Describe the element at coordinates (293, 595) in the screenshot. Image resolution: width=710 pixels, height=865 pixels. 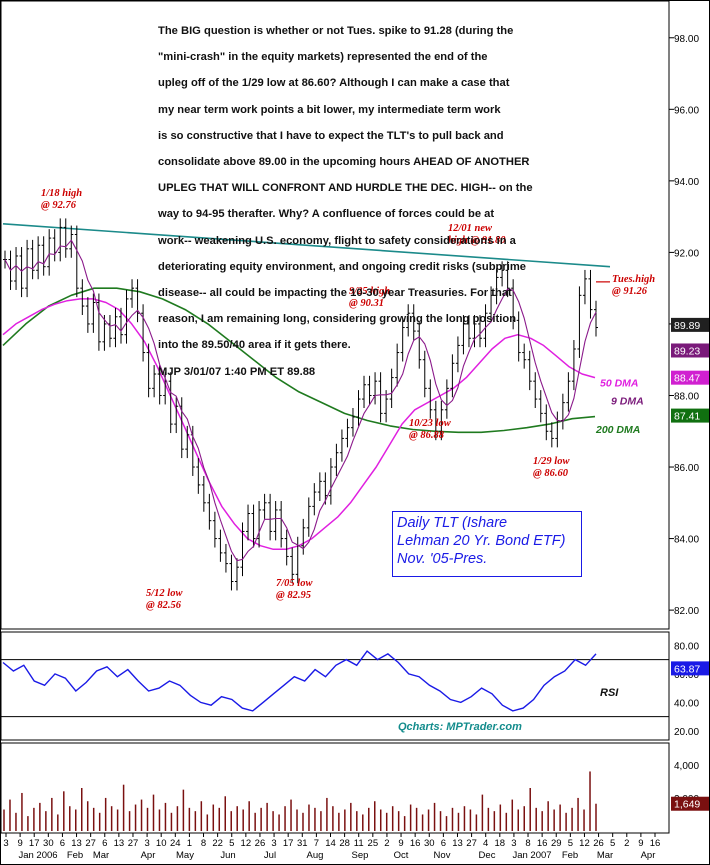
I see `annotation-line2: @ 82.95` at that location.